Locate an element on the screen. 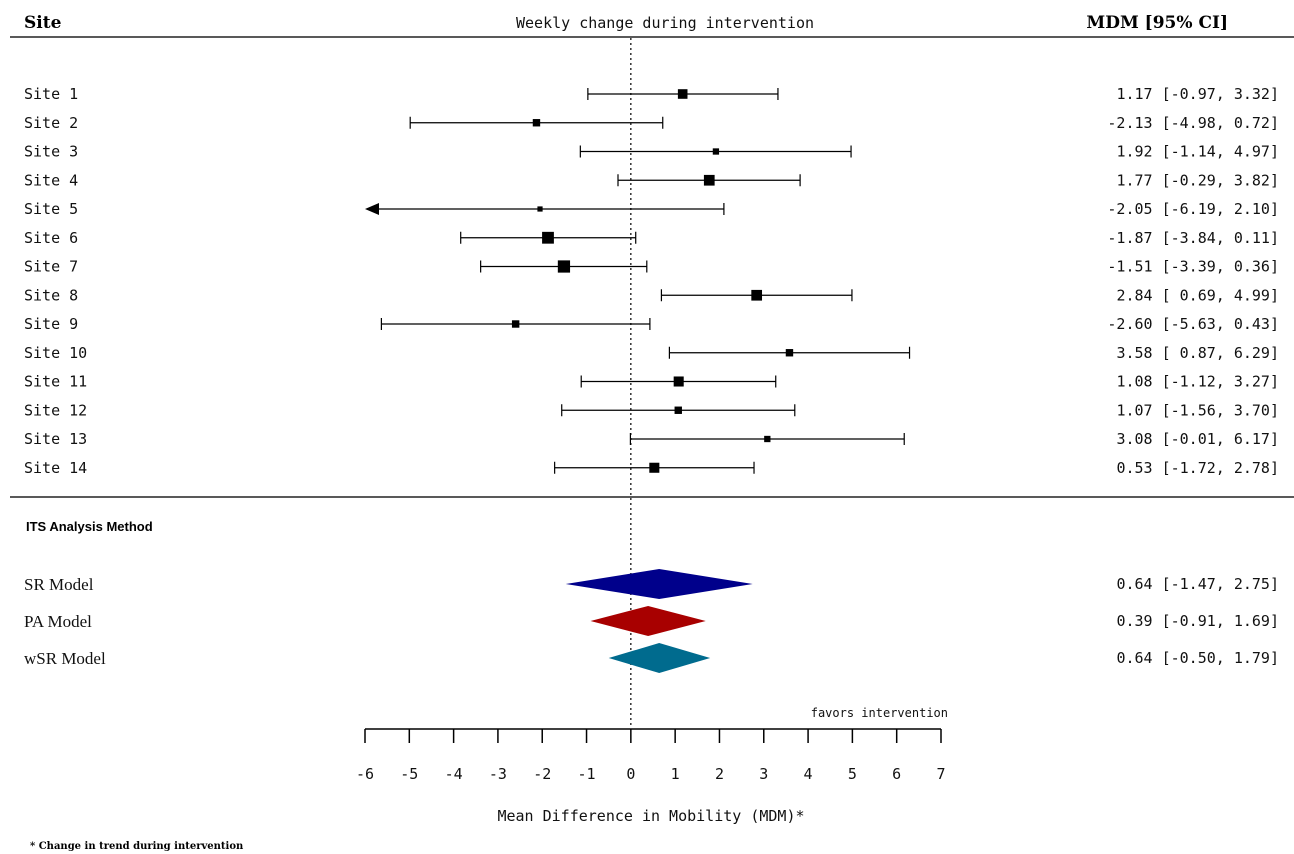 This screenshot has width=1294, height=854. tick-label: -6 is located at coordinates (365, 774).